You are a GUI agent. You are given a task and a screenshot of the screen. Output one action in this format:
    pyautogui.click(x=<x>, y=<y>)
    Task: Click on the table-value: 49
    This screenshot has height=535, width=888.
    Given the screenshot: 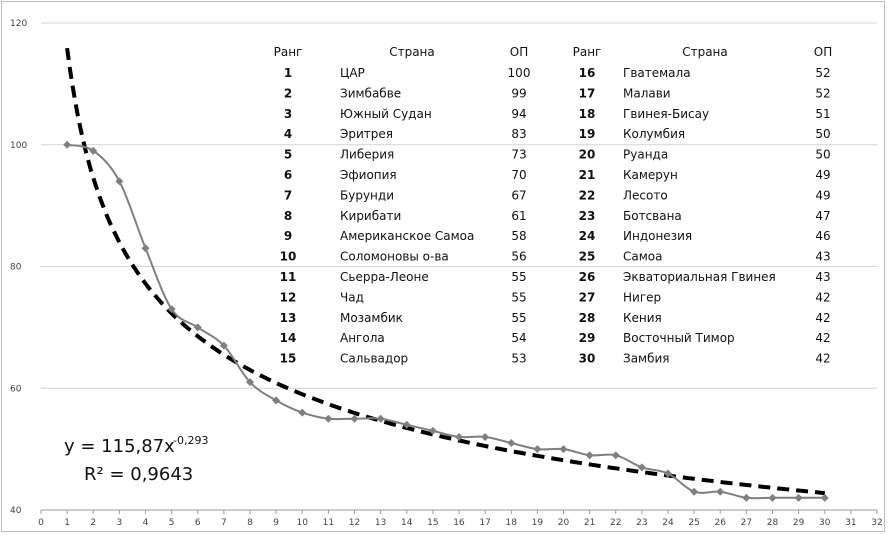 What is the action you would take?
    pyautogui.click(x=822, y=175)
    